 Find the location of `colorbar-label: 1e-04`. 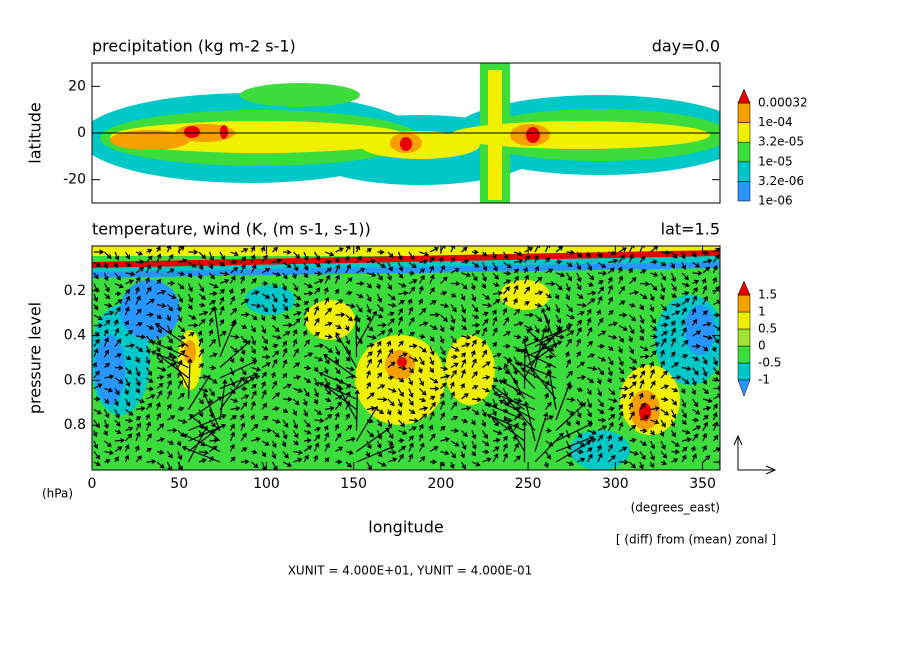

colorbar-label: 1e-04 is located at coordinates (775, 122).